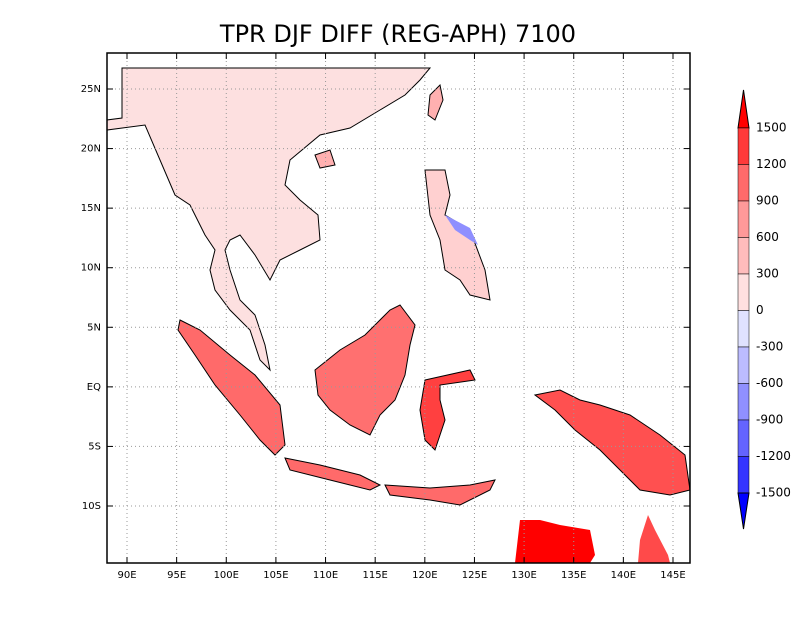 The image size is (800, 622). Describe the element at coordinates (226, 575) in the screenshot. I see `lon-tick-label: 100E` at that location.